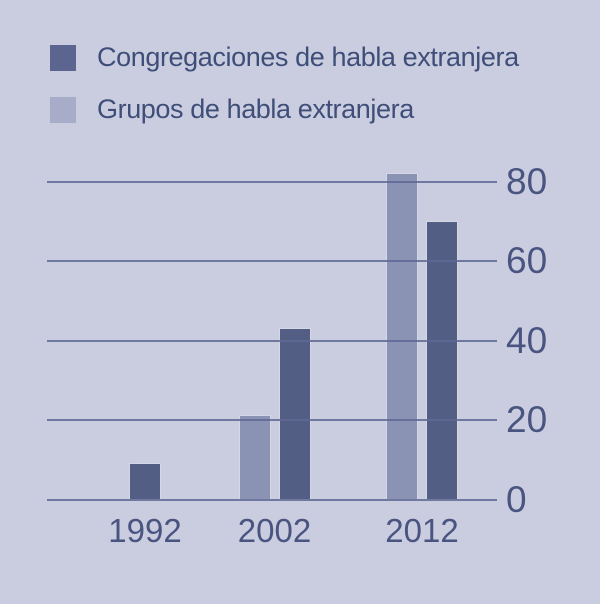 The width and height of the screenshot is (600, 604). I want to click on bar-congregaciones-2002, so click(294, 414).